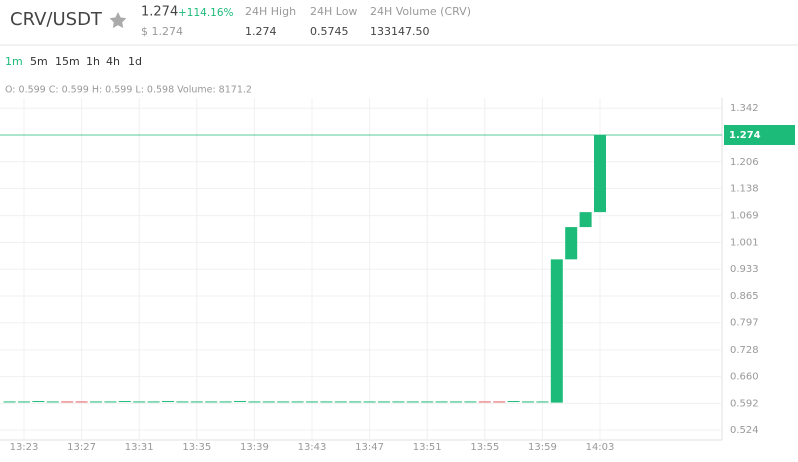 The image size is (798, 462). Describe the element at coordinates (484, 447) in the screenshot. I see `x-tick-label: 13:55` at that location.